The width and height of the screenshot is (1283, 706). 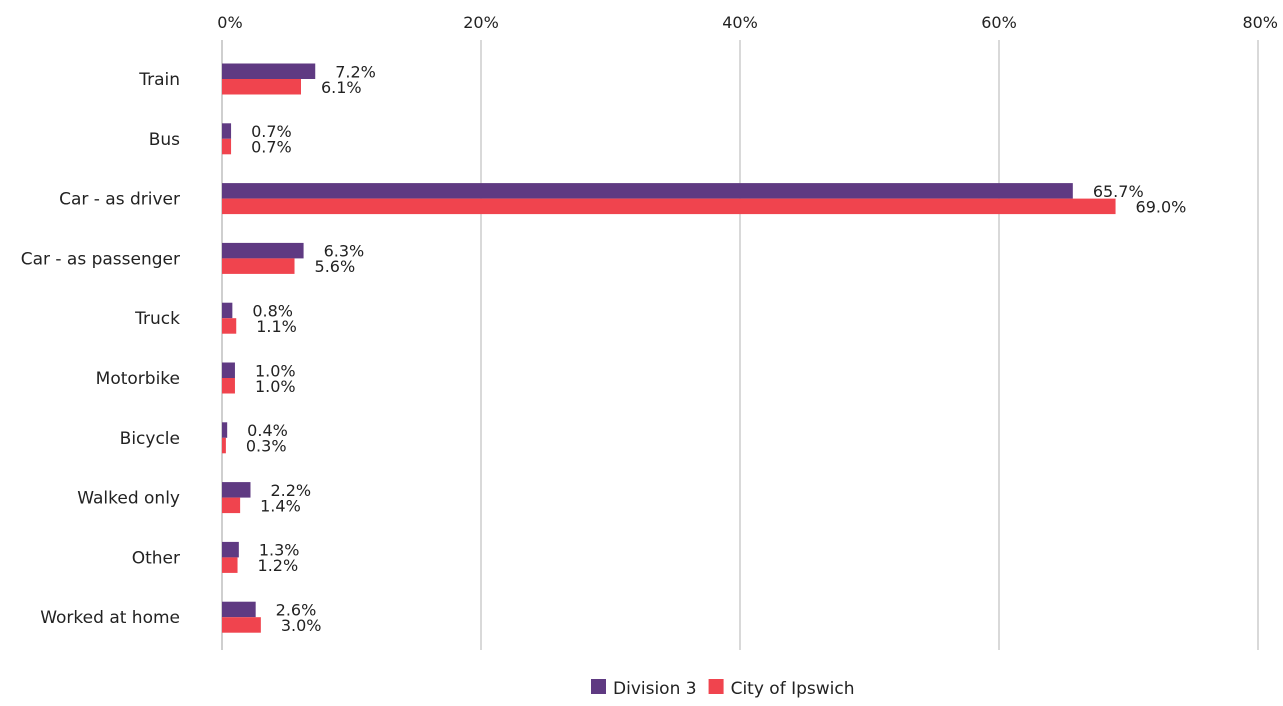 What do you see at coordinates (229, 22) in the screenshot?
I see `x-tick-label: 0%` at bounding box center [229, 22].